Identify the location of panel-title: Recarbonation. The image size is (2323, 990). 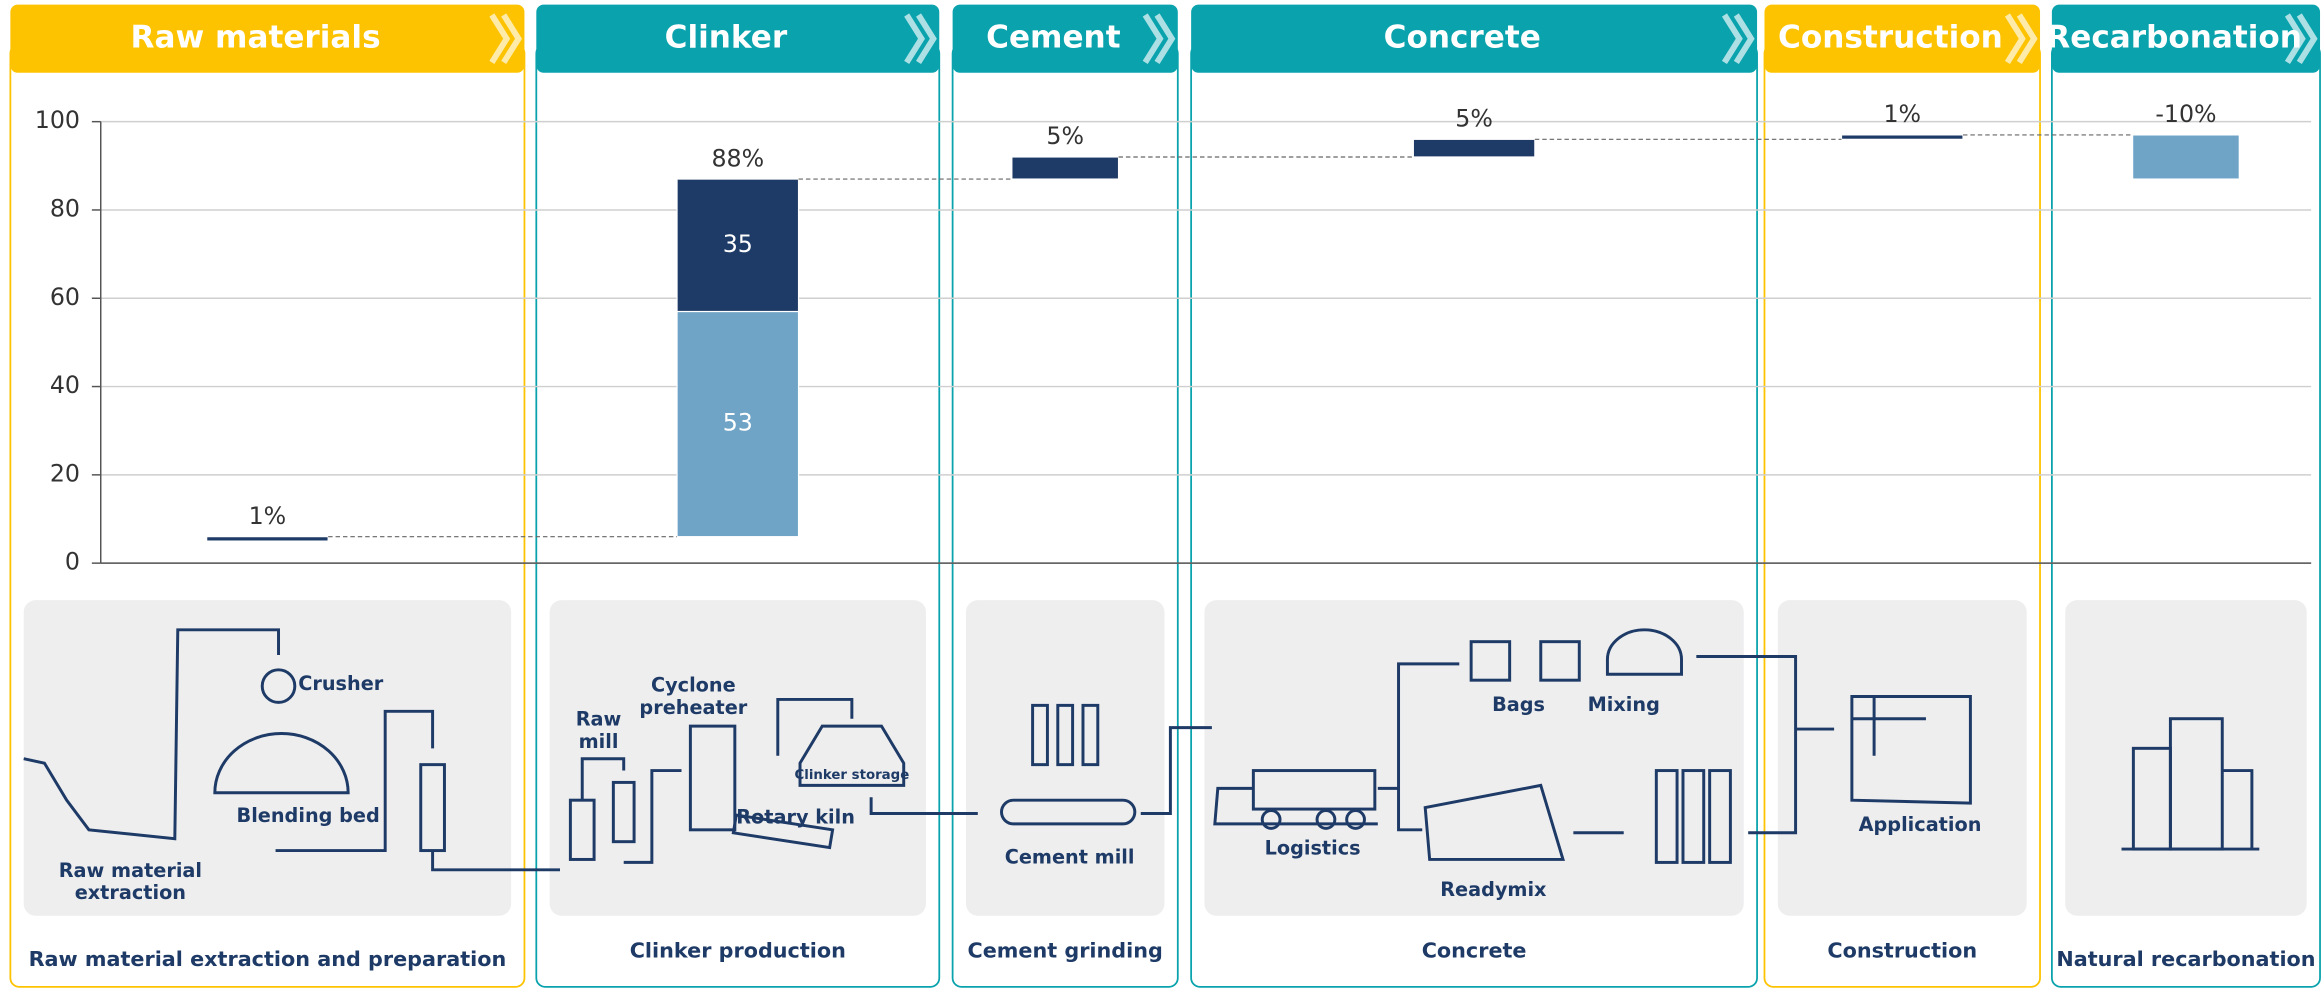
(2174, 38).